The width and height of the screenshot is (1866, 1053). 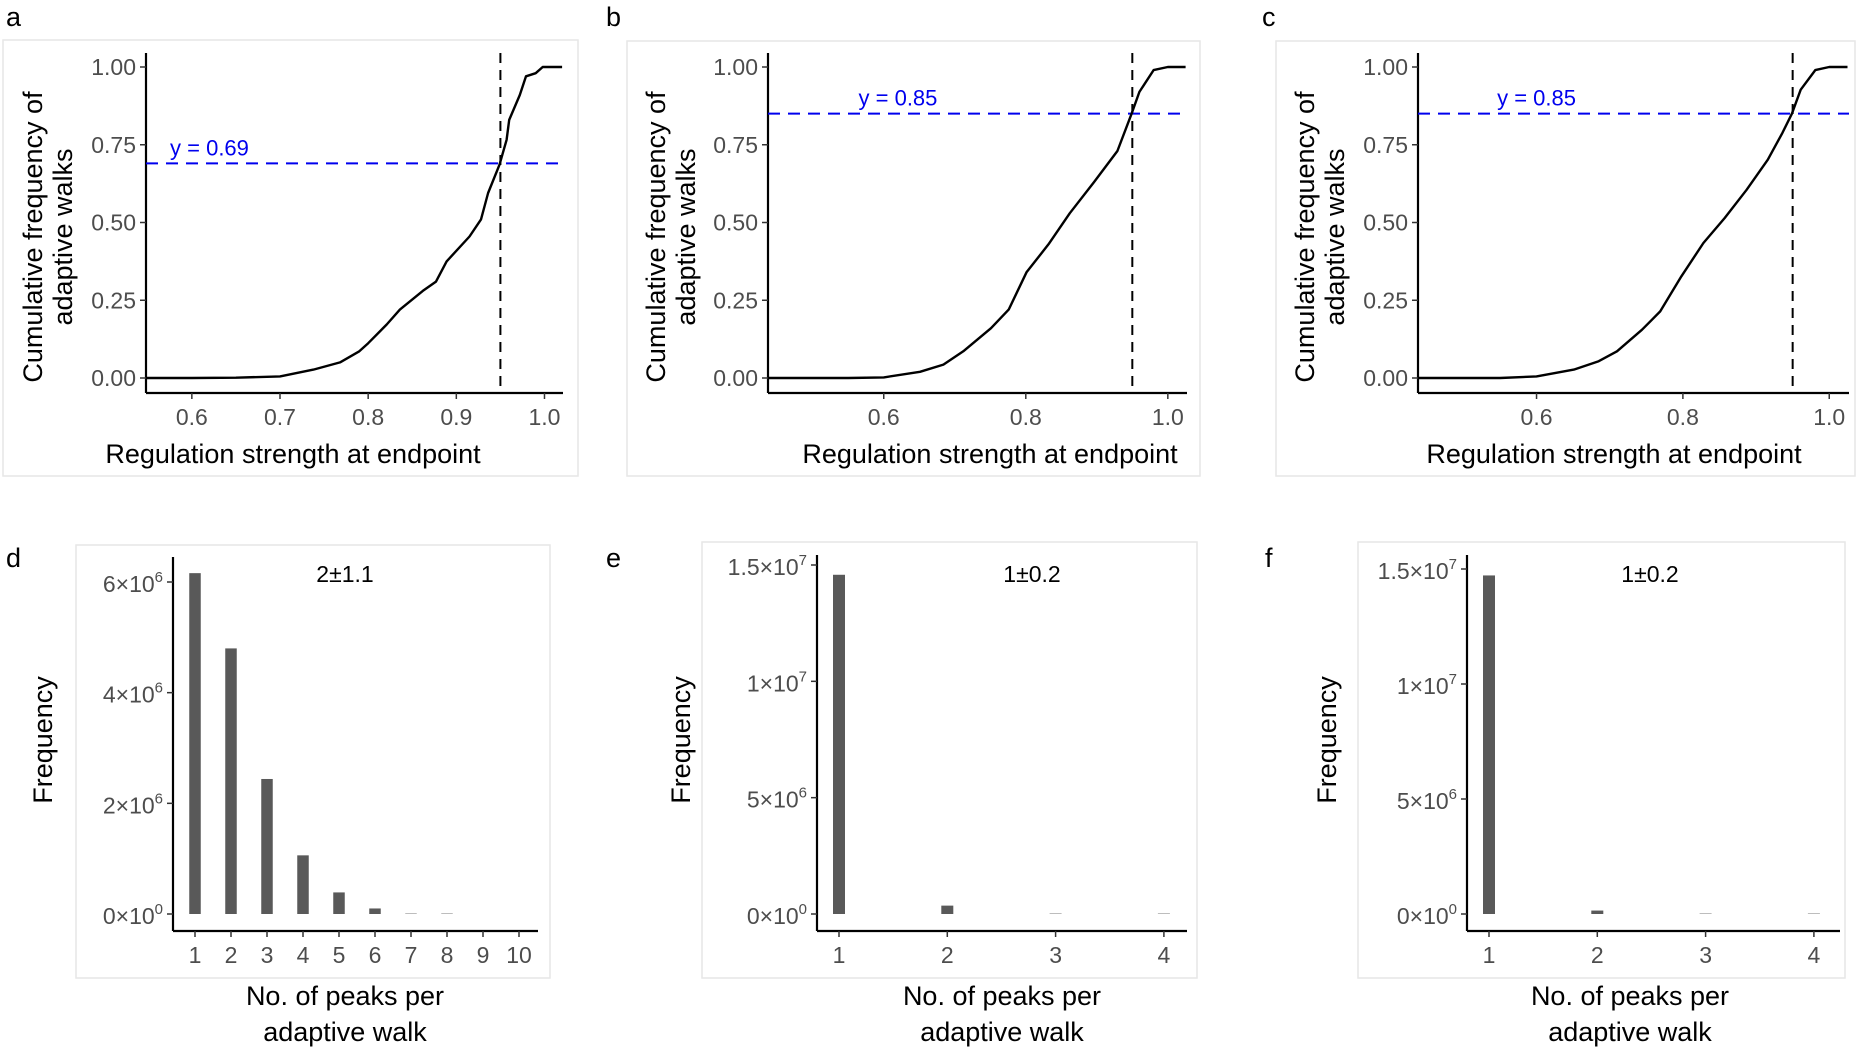 I want to click on panel-a-frame, so click(x=290, y=258).